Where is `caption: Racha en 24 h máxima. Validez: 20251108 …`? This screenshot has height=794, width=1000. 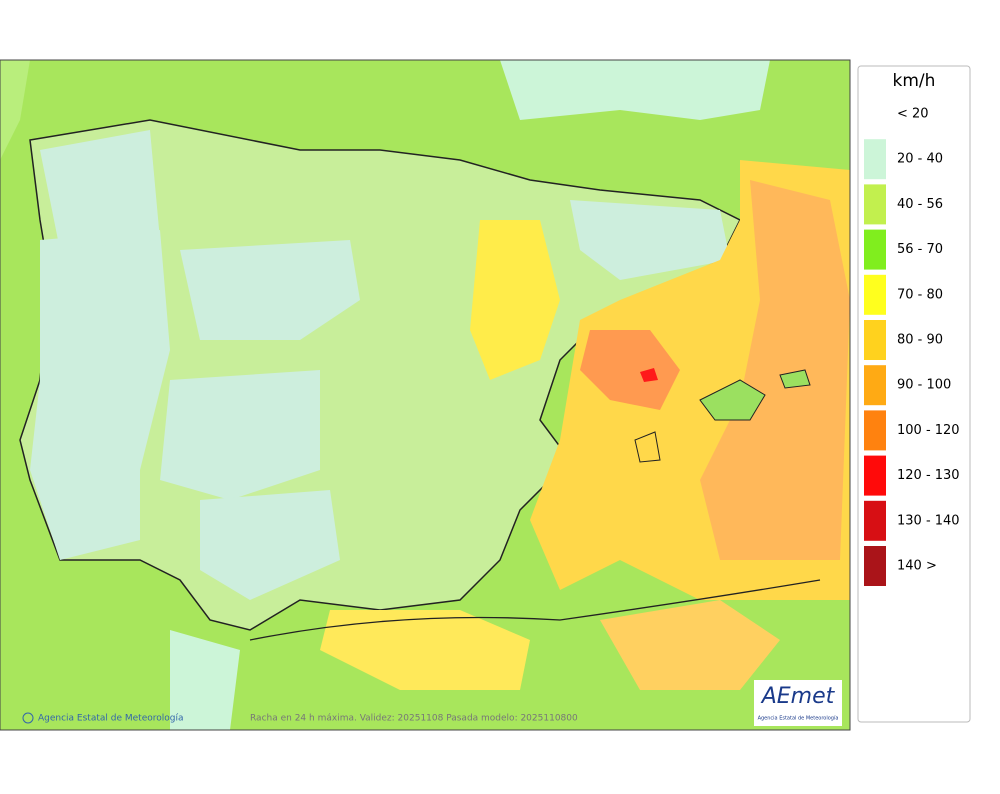 caption: Racha en 24 h máxima. Validez: 20251108 … is located at coordinates (414, 719).